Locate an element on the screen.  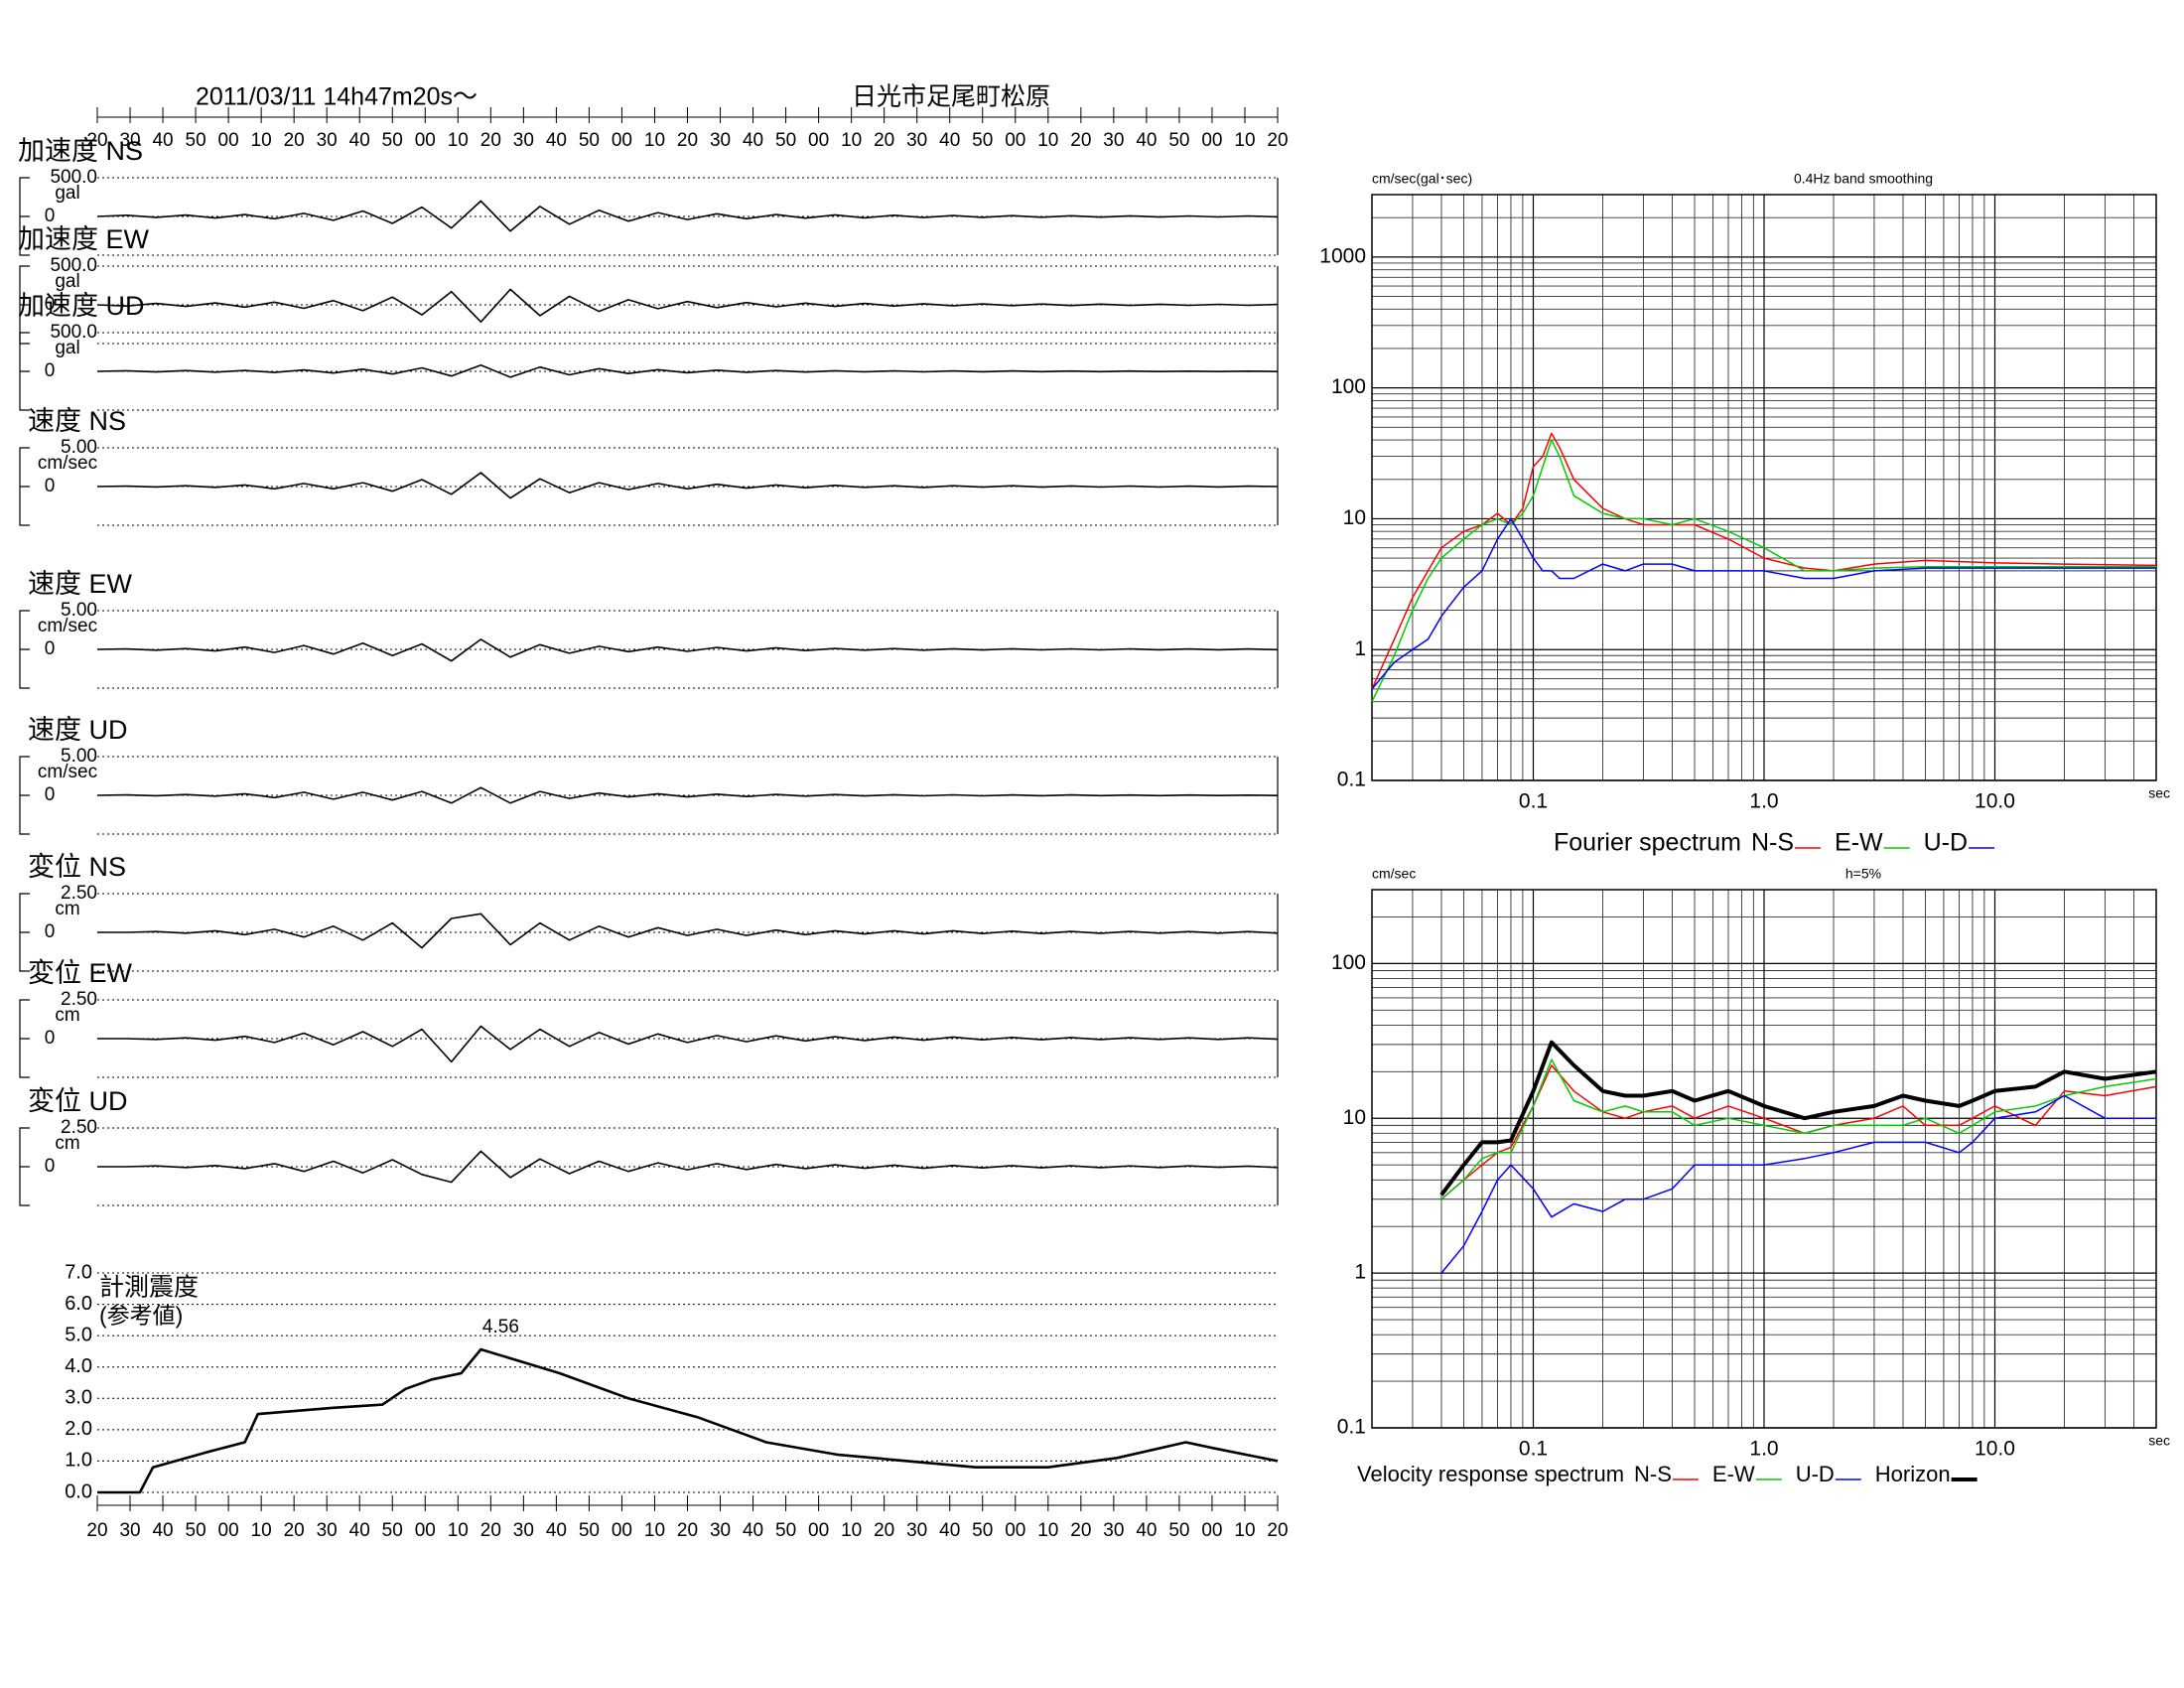
x-tick-label: 10.0 is located at coordinates (1995, 801).